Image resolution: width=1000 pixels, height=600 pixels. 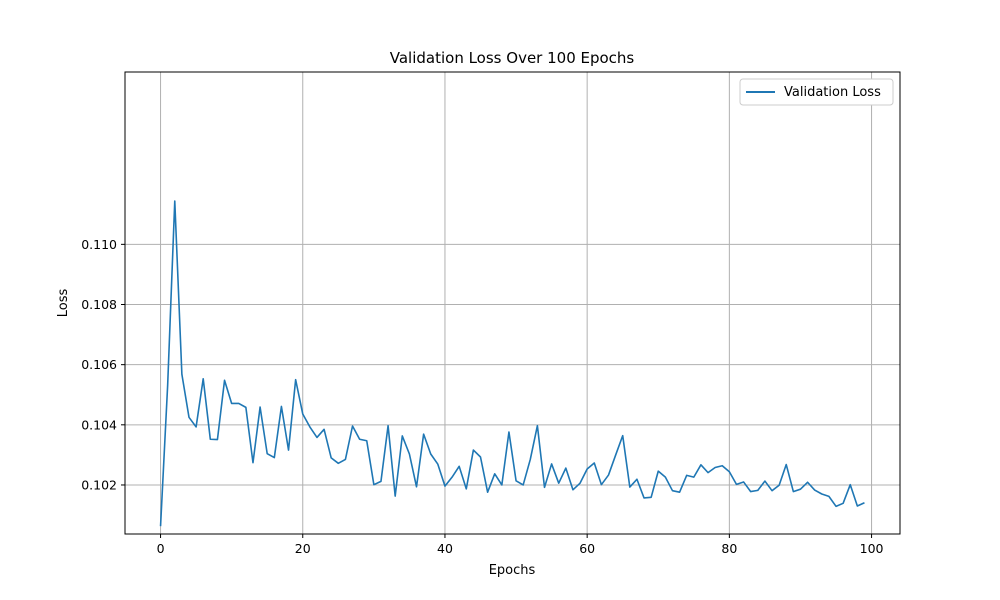 What do you see at coordinates (99, 424) in the screenshot?
I see `y-tick-label: 0.104` at bounding box center [99, 424].